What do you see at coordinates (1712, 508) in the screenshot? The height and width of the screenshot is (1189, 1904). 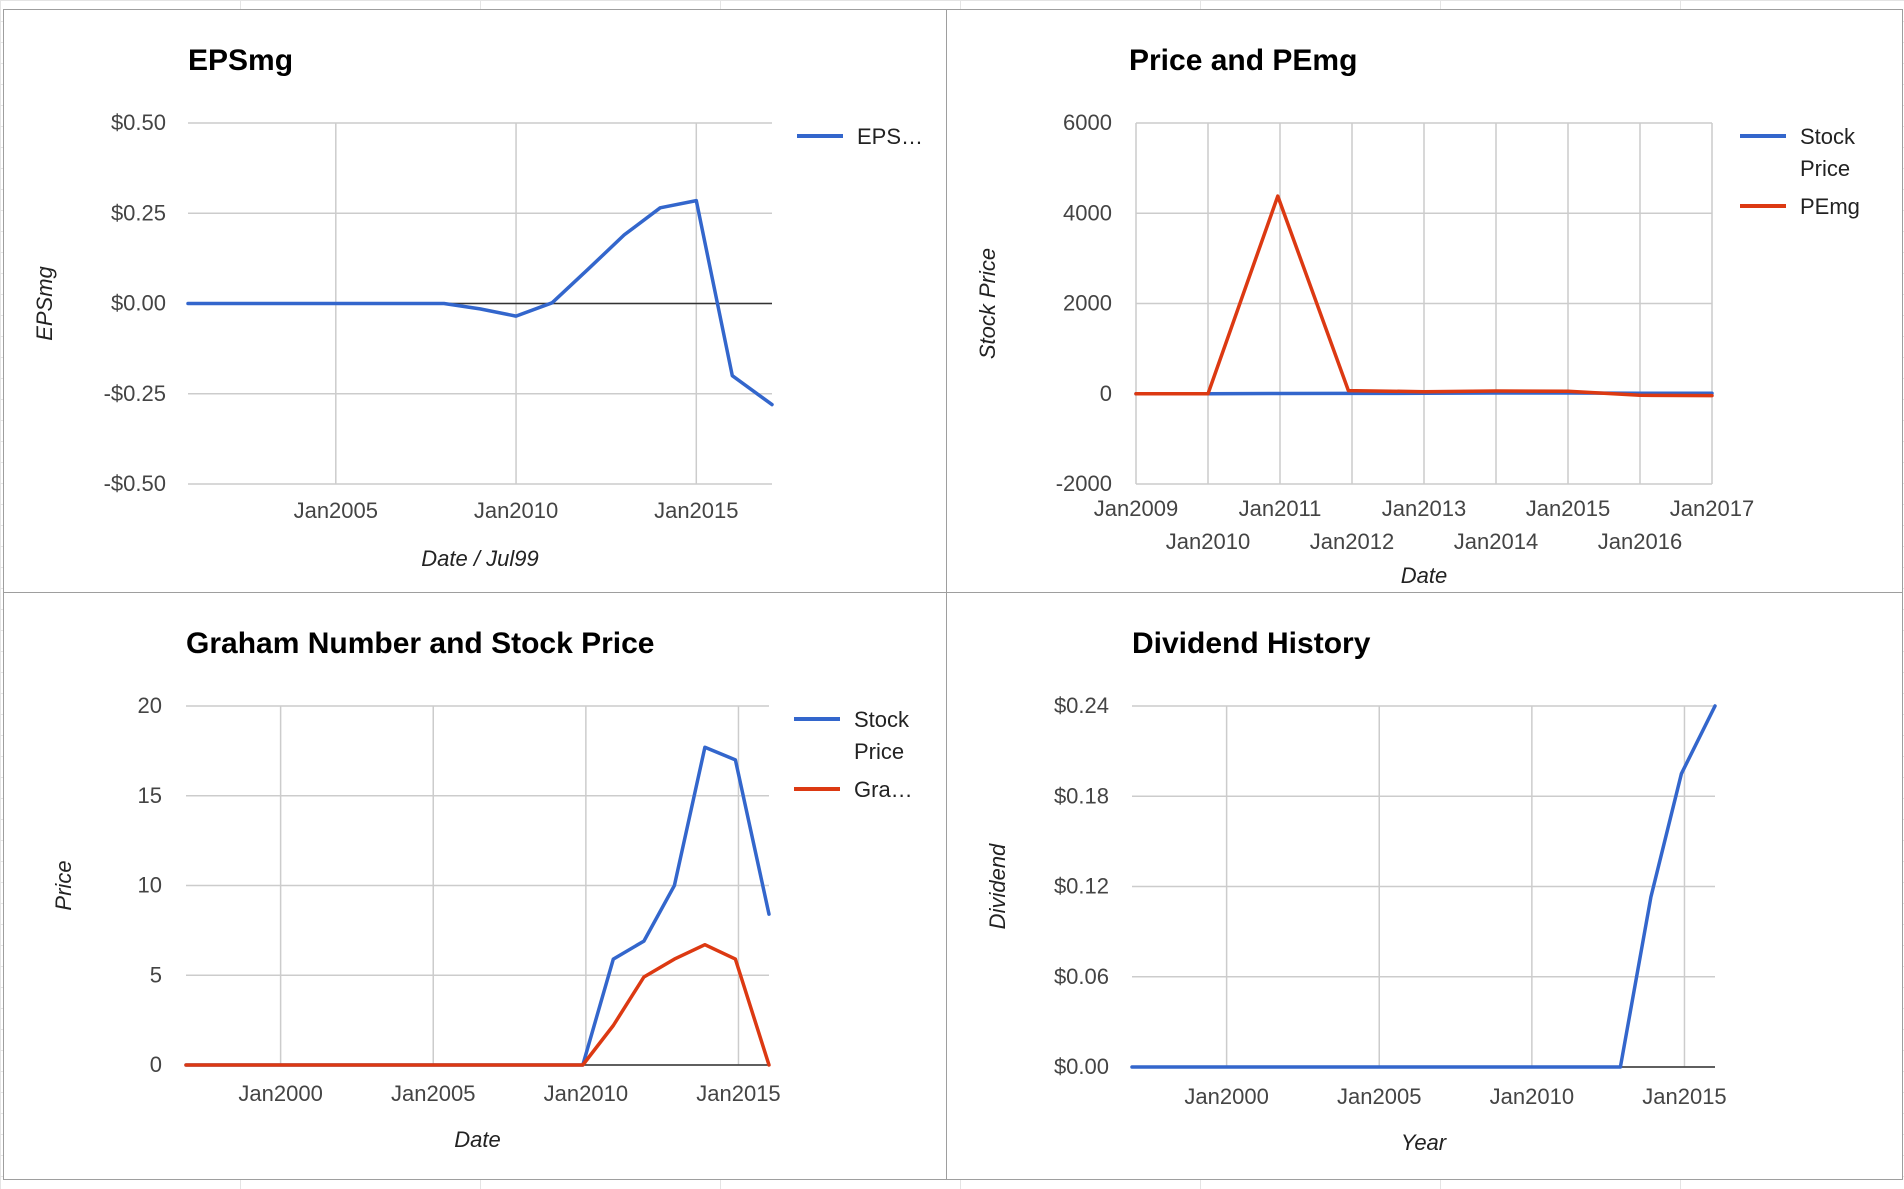 I see `x-tick-label: Jan2017` at bounding box center [1712, 508].